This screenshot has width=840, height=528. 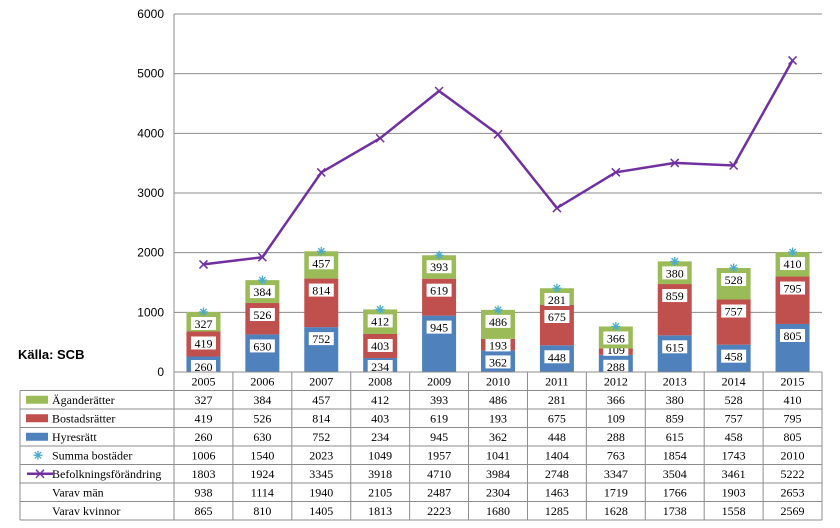 What do you see at coordinates (675, 456) in the screenshot?
I see `table-cell: 1854` at bounding box center [675, 456].